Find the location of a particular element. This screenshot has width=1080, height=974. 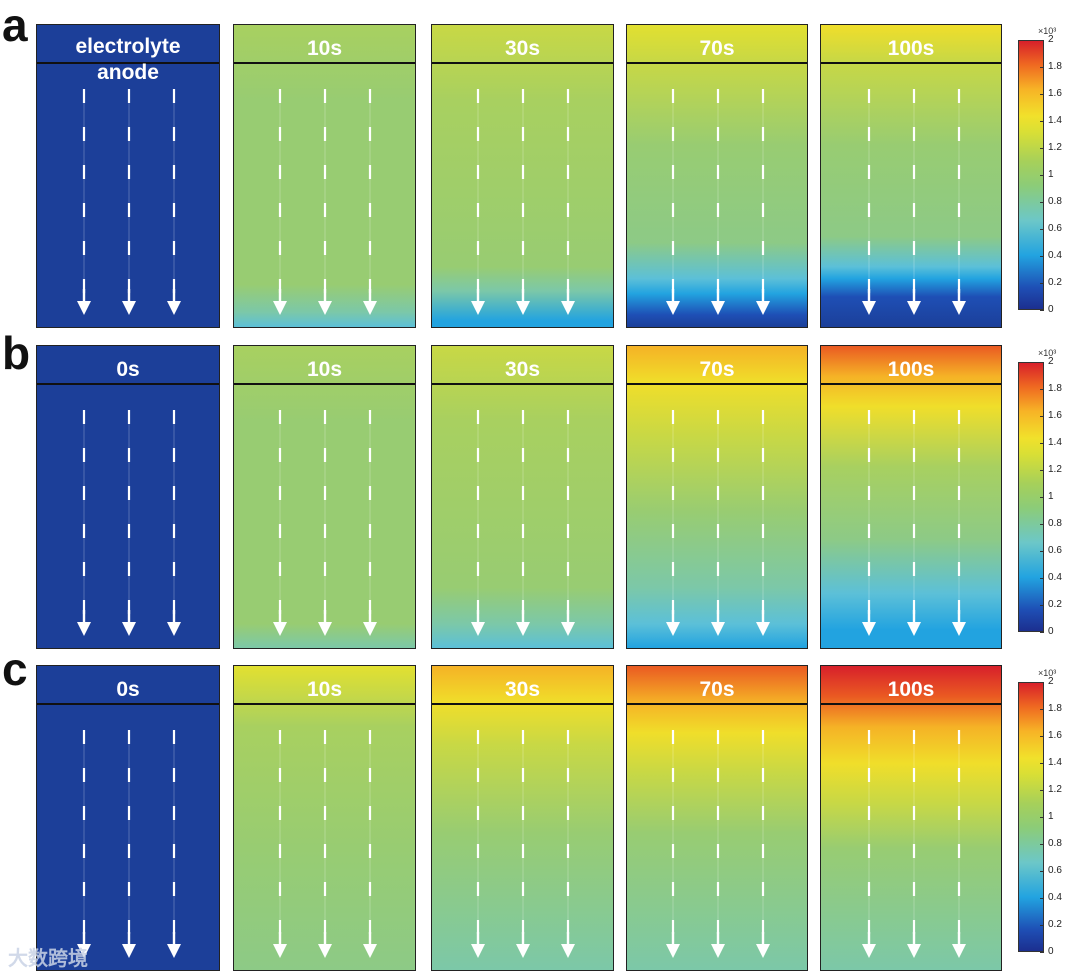

panel-a-2: 10s is located at coordinates (324, 176).